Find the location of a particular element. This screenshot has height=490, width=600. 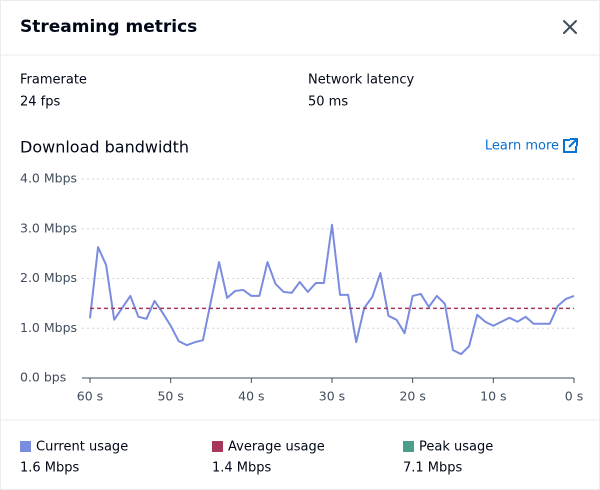

external-icon-box is located at coordinates (570, 146).